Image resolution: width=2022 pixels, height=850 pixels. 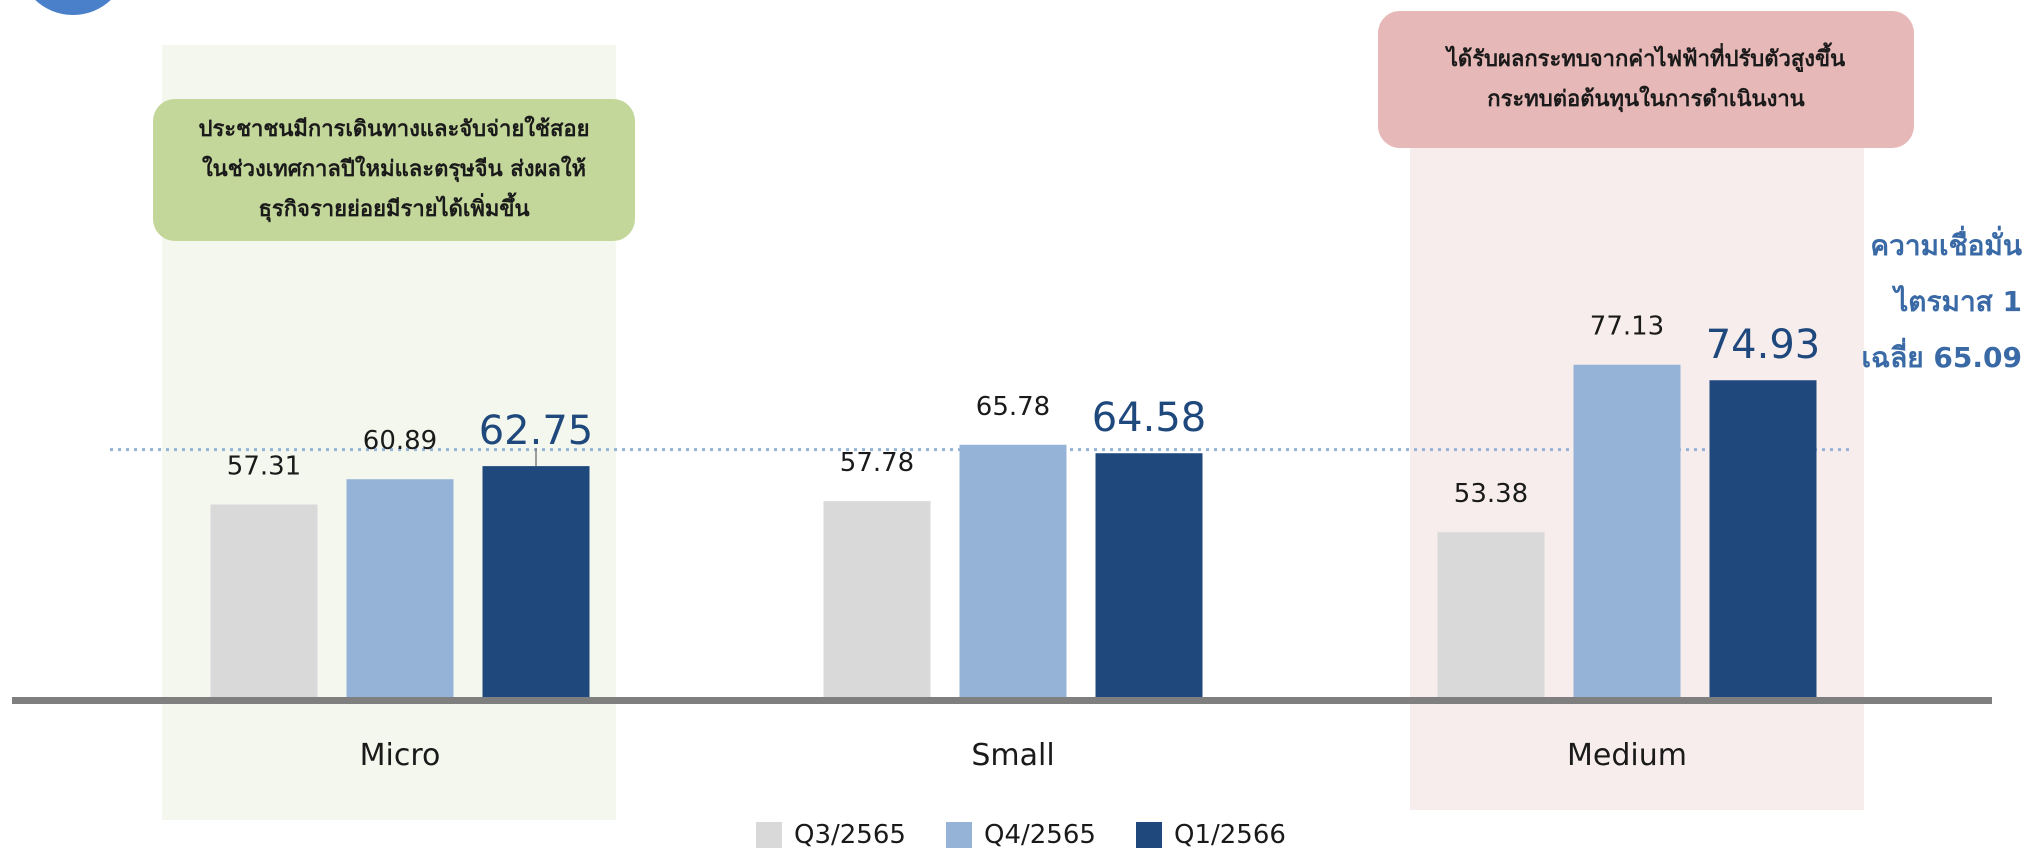 I want to click on category-label: Micro, so click(x=400, y=755).